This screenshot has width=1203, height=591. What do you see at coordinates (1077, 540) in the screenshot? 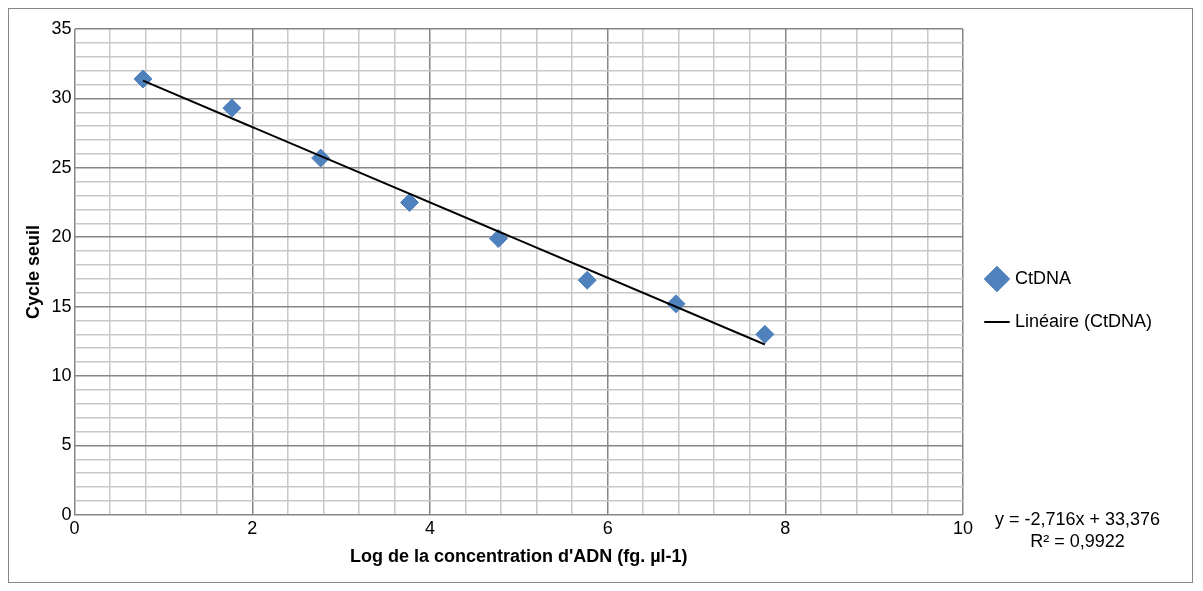
I see `text: R² = 0,9922` at bounding box center [1077, 540].